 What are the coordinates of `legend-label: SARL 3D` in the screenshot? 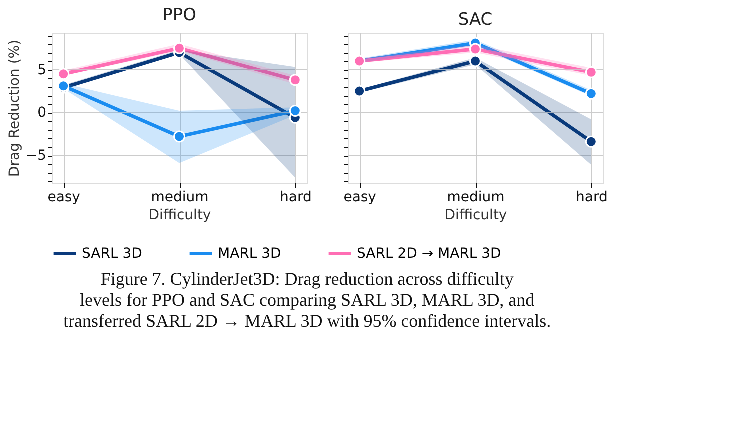 It's located at (112, 254).